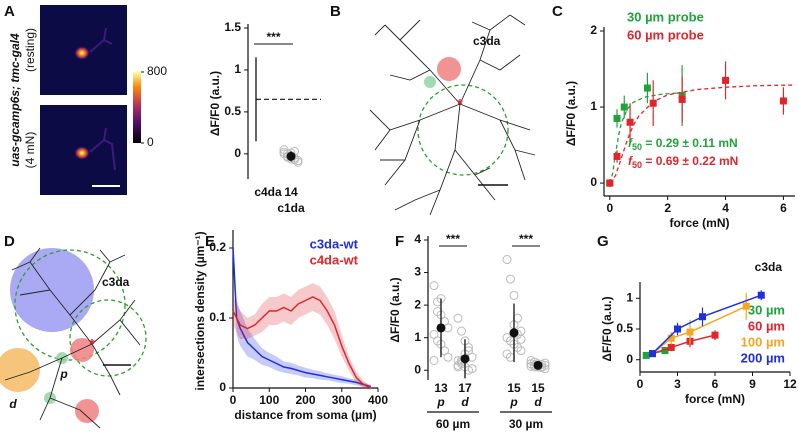  Describe the element at coordinates (752, 384) in the screenshot. I see `x-tick-label: 9` at that location.